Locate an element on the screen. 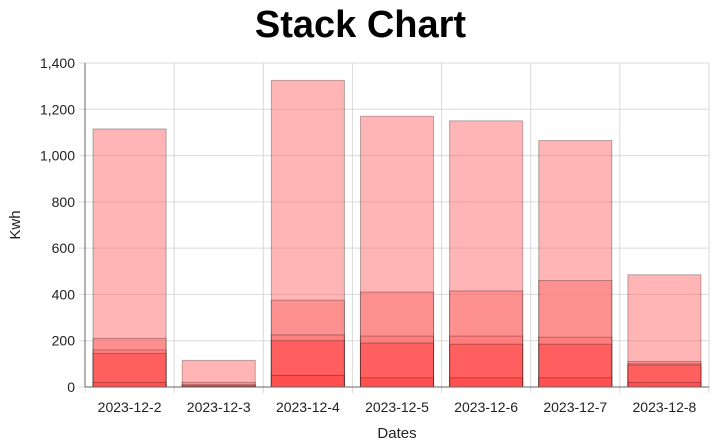  y-tick-label: 200 is located at coordinates (64, 341).